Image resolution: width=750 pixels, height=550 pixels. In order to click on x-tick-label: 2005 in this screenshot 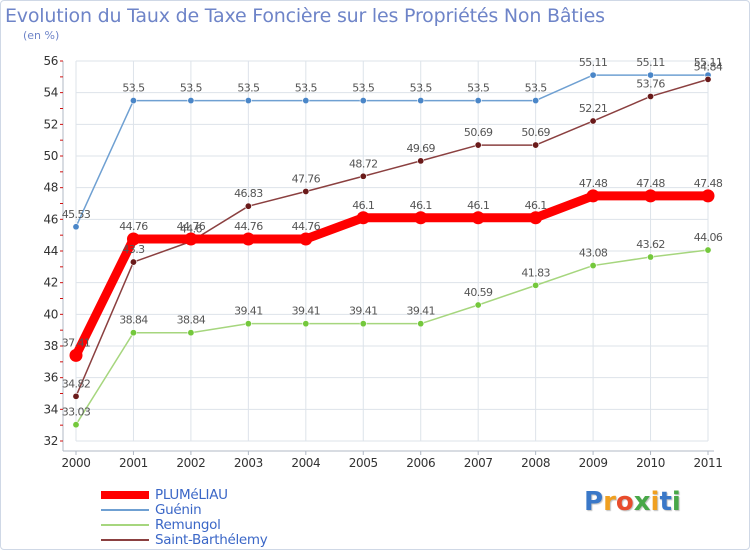, I will do `click(363, 463)`.